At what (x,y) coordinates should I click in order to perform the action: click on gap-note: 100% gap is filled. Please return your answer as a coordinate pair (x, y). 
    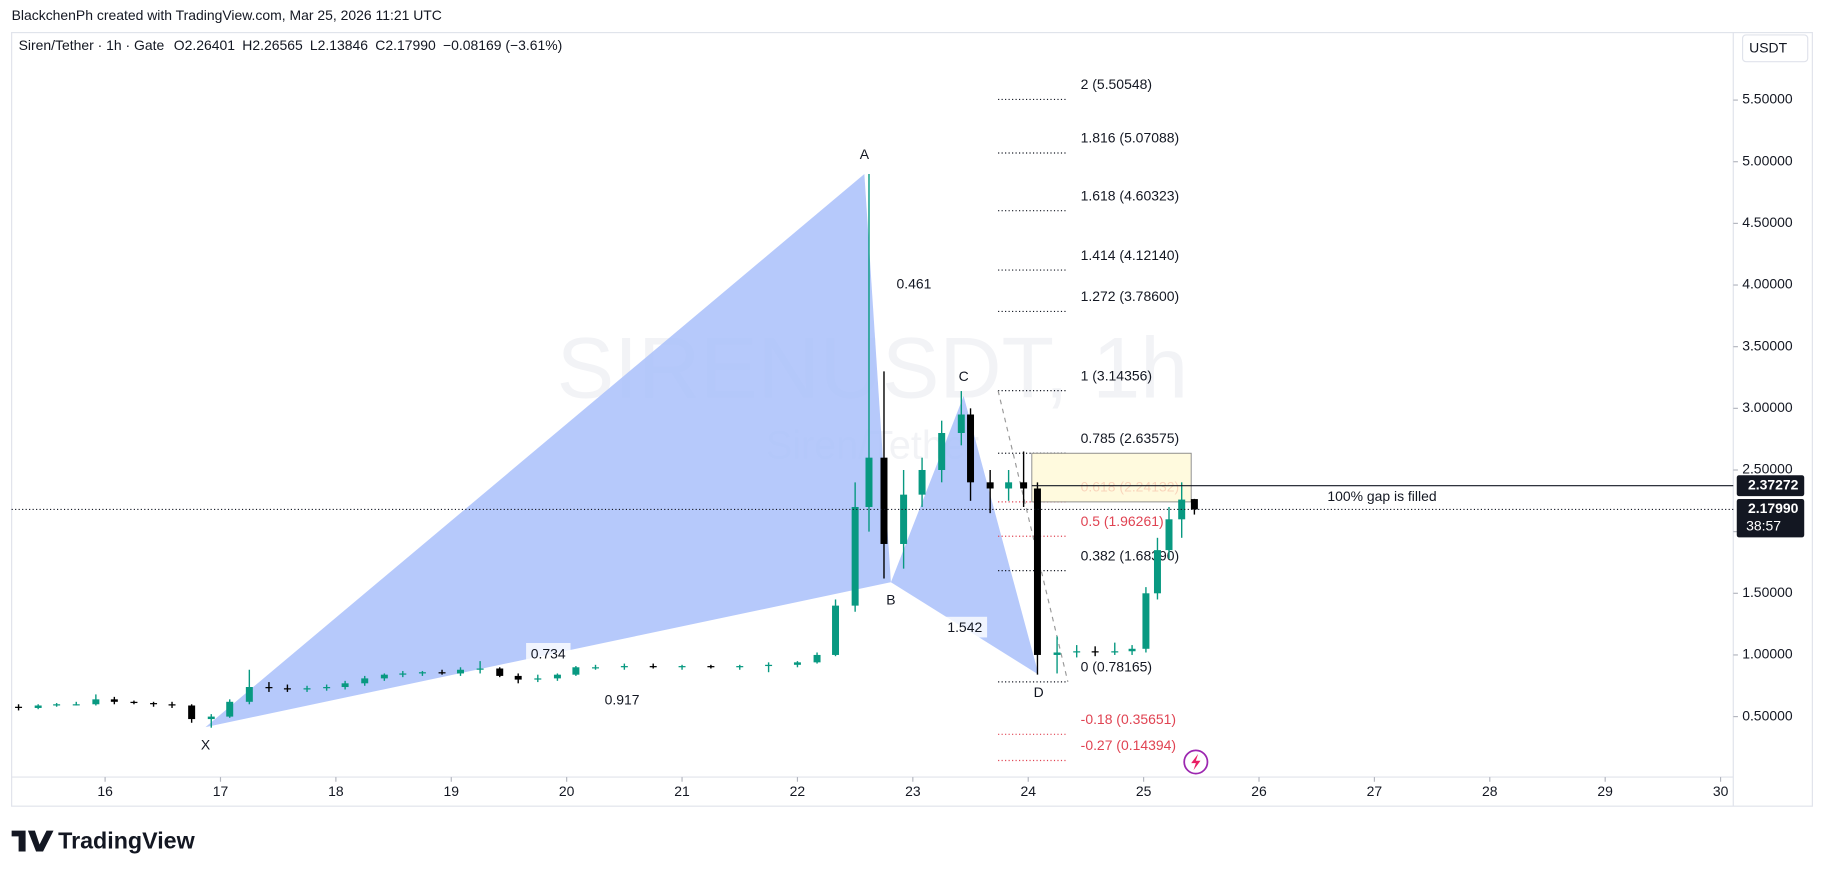
    Looking at the image, I should click on (1381, 496).